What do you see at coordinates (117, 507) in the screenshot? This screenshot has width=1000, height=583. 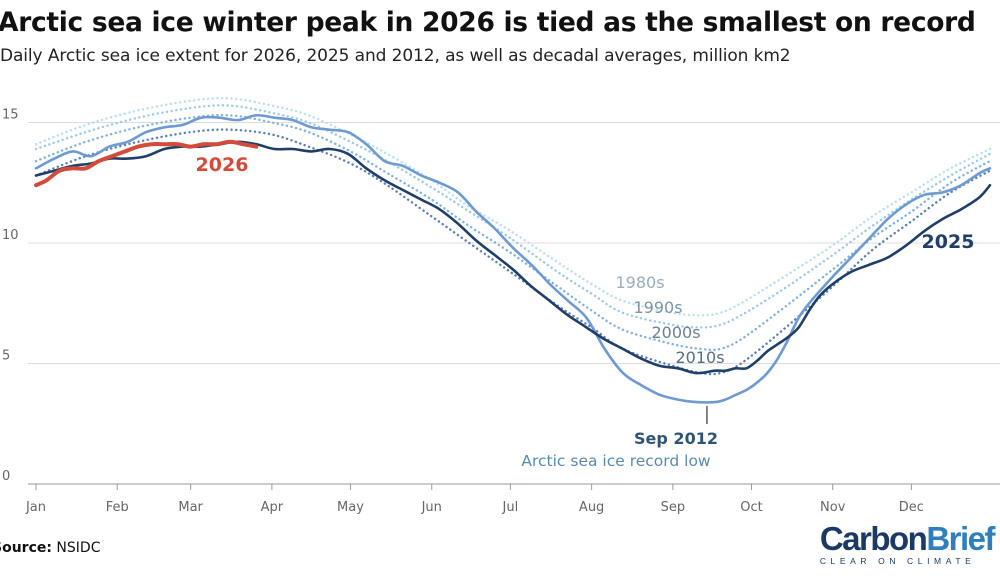 I see `x-tick-label: Feb` at bounding box center [117, 507].